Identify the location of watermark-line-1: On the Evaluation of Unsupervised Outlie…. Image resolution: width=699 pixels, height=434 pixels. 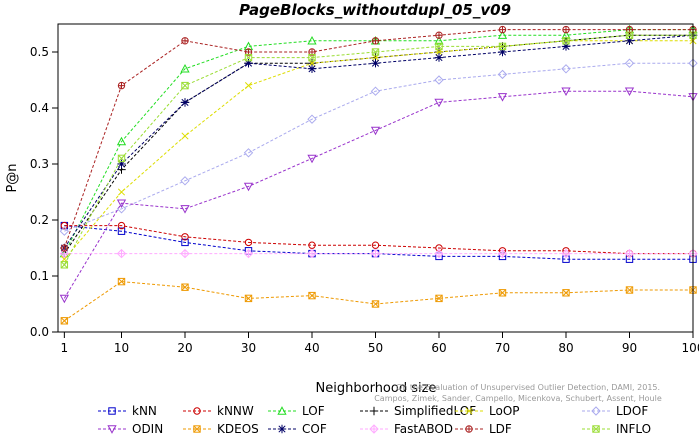
(528, 387).